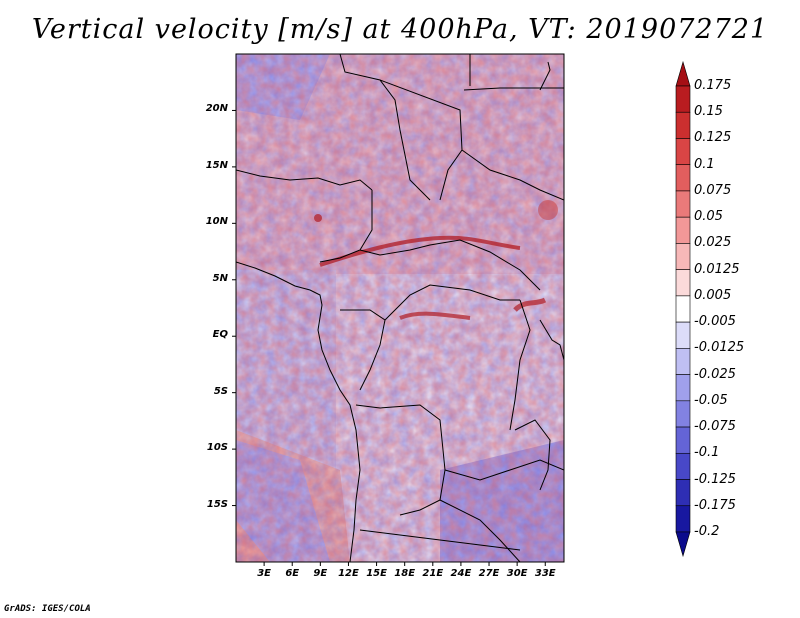 This screenshot has height=618, width=800. What do you see at coordinates (708, 217) in the screenshot?
I see `colorbar-label: 0.05` at bounding box center [708, 217].